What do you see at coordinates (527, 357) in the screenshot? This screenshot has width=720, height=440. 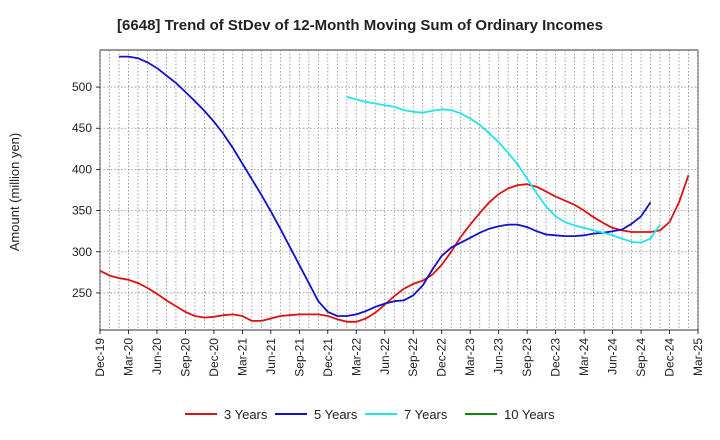 I see `x-tick-label: Sep-23` at bounding box center [527, 357].